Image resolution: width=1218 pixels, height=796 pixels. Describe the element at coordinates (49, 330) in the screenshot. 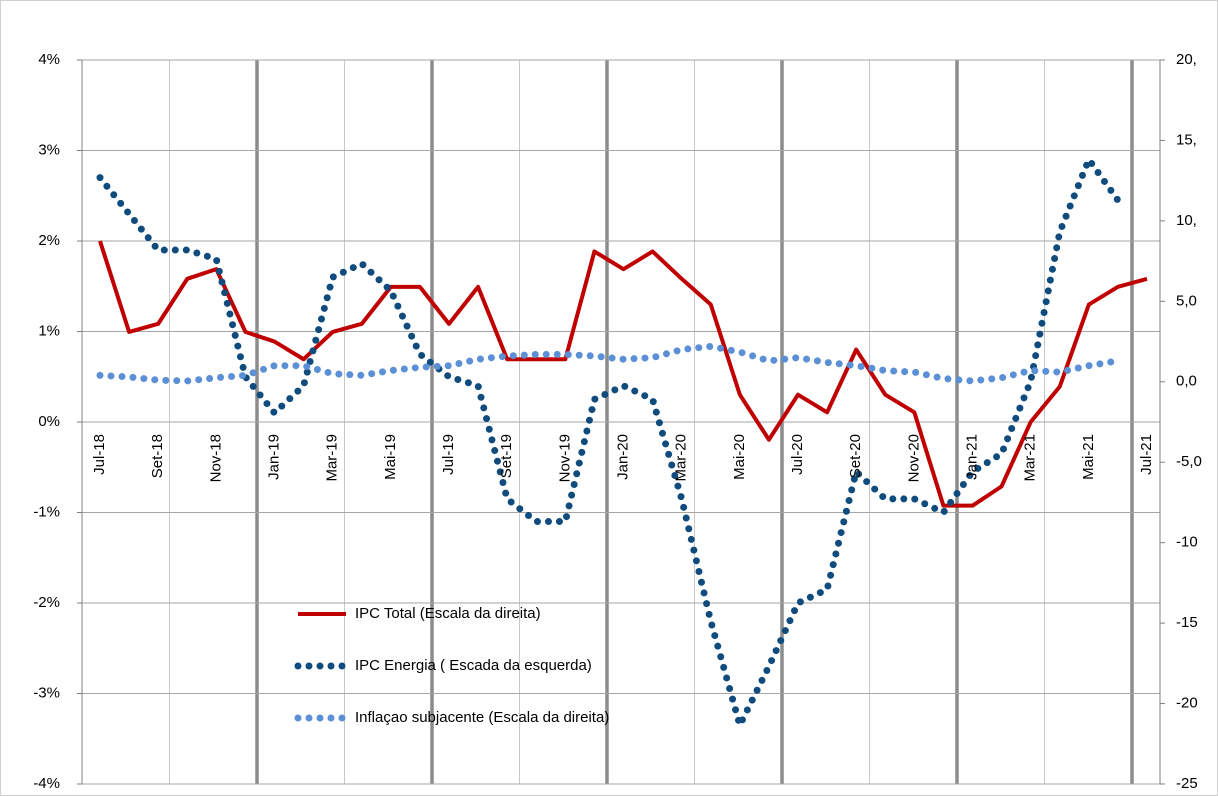

I see `y-tick-label: 1%` at that location.